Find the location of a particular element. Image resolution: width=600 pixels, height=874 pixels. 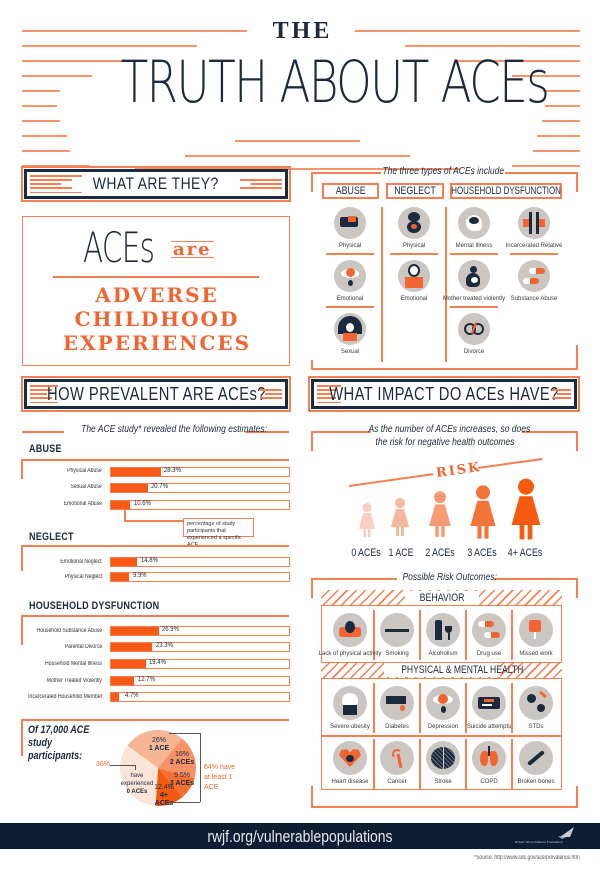

mental-illness-head-icon is located at coordinates (474, 223).